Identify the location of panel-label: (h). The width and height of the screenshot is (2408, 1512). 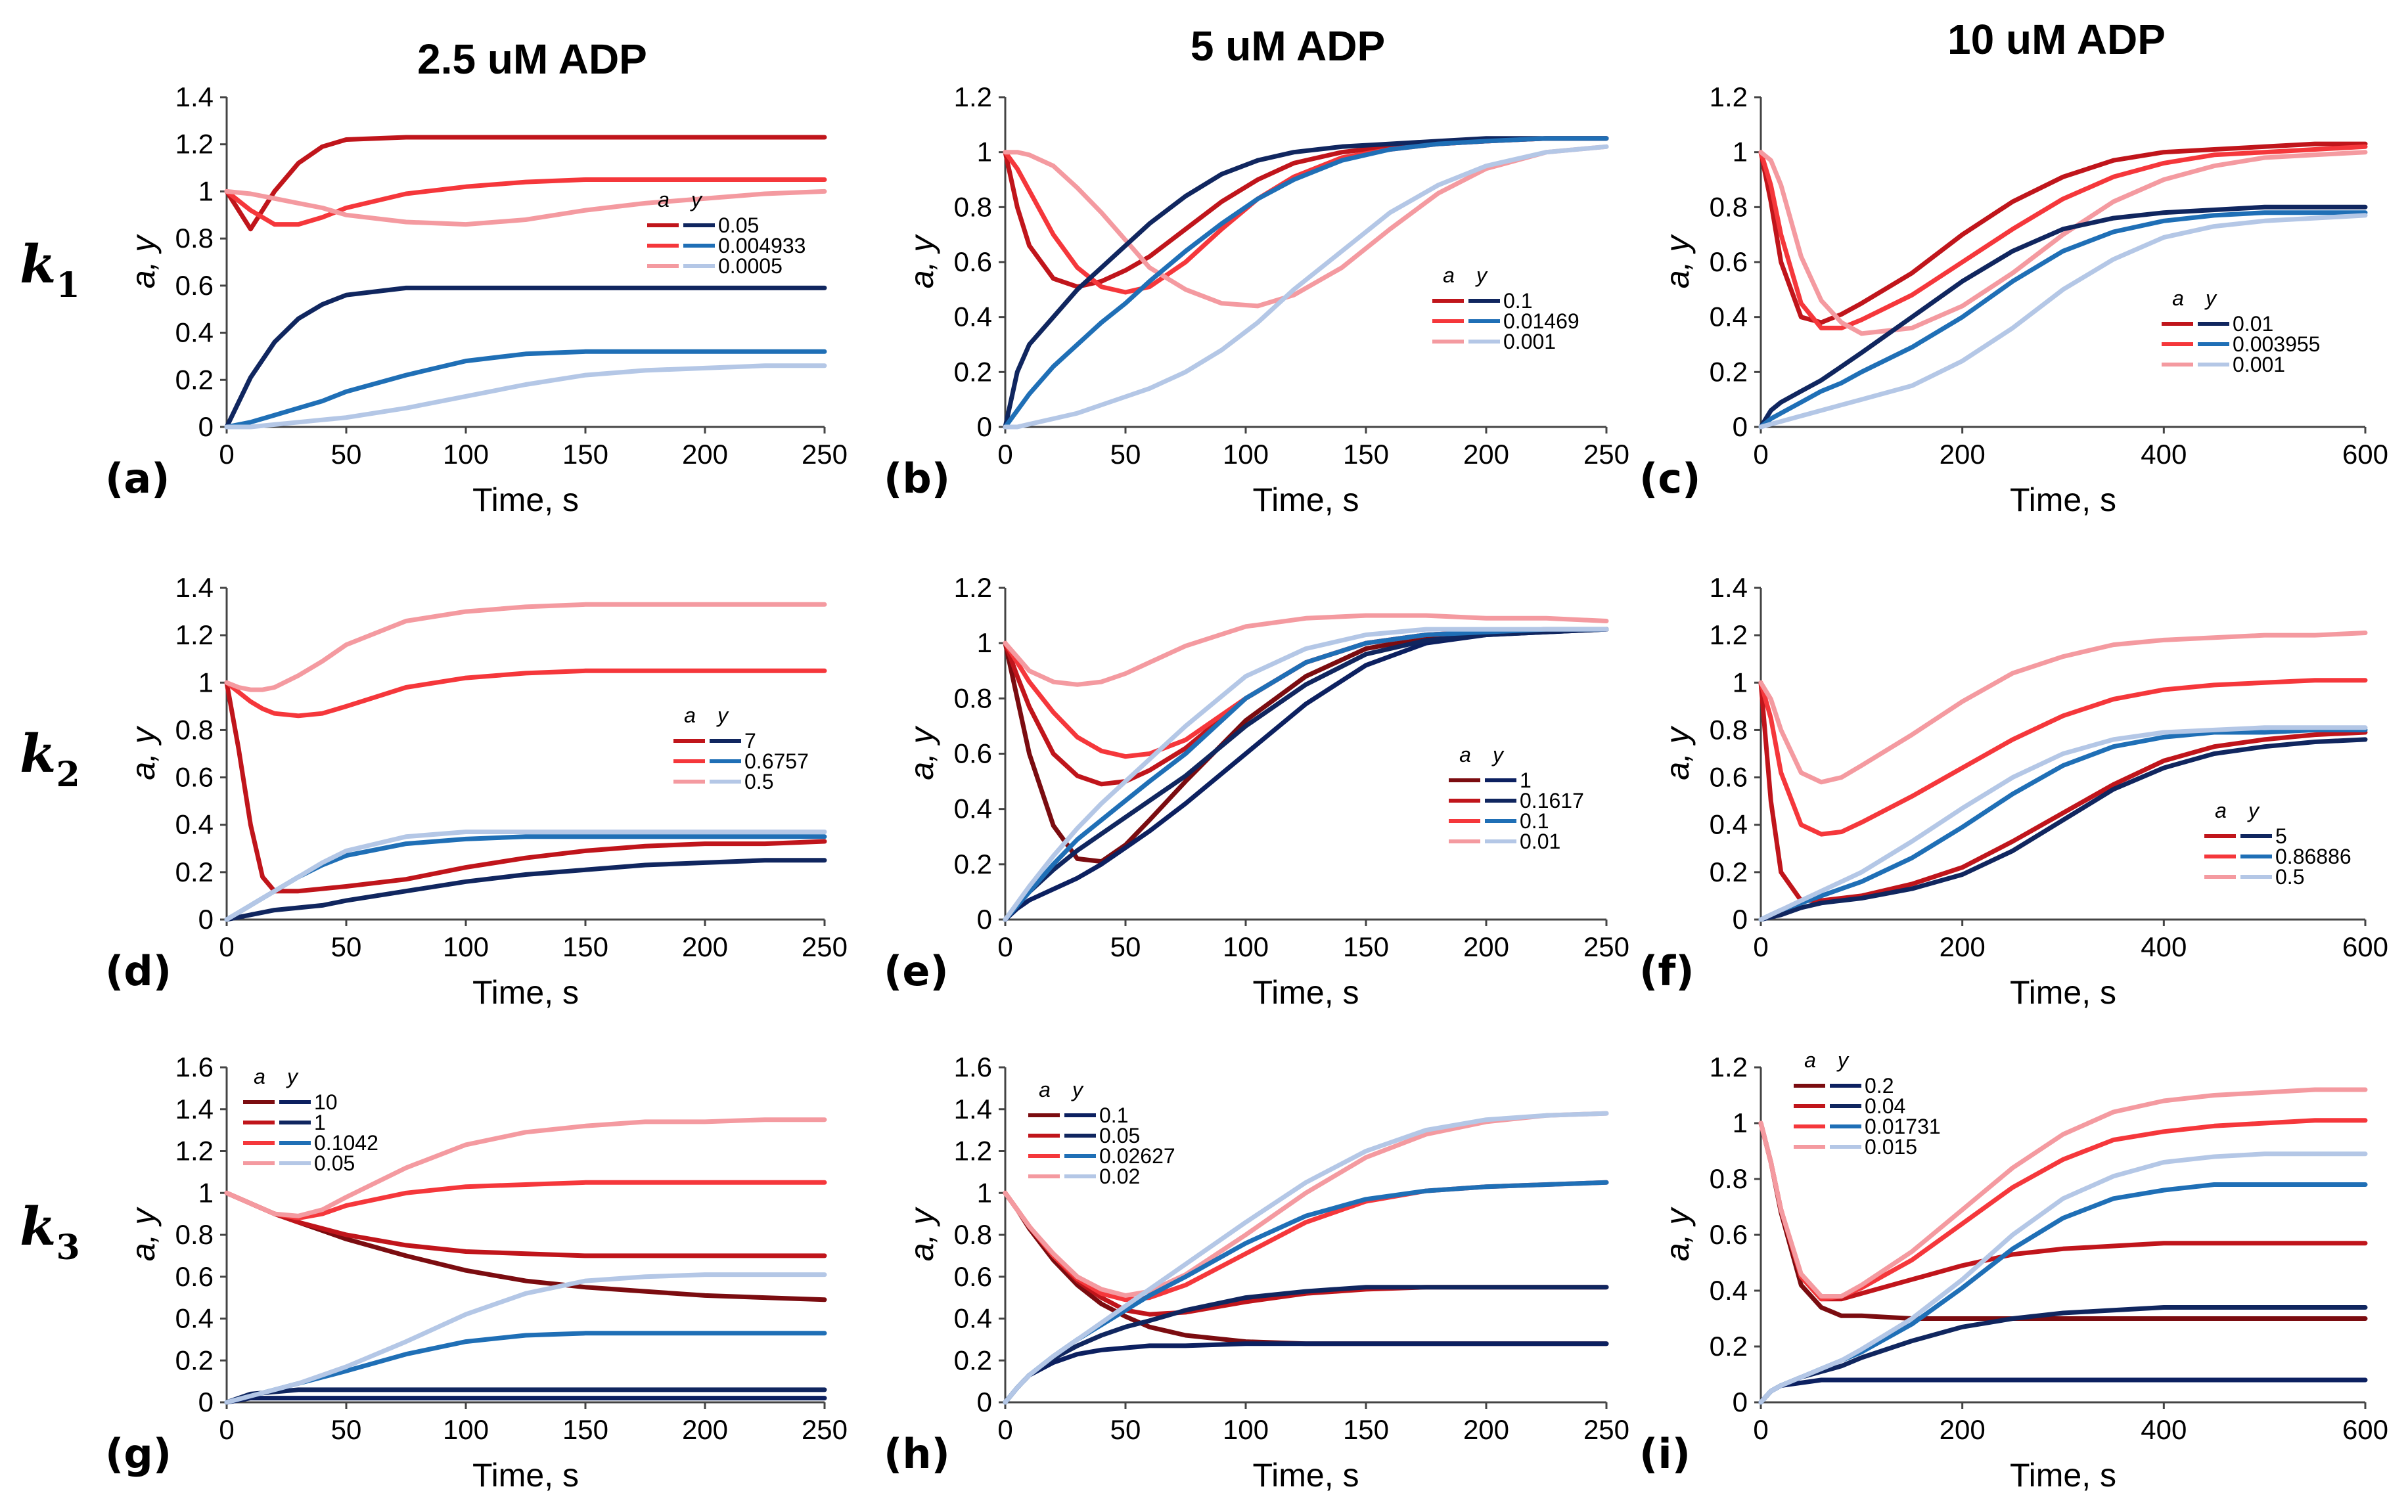
(917, 1454).